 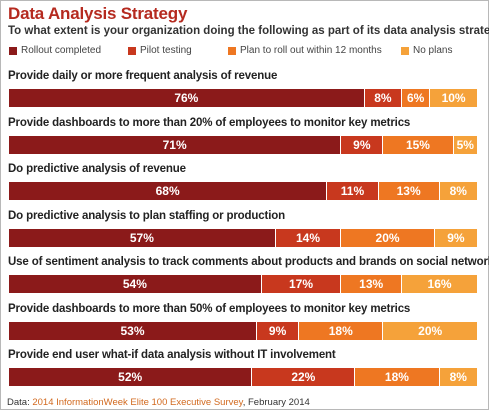 I want to click on data-label: 52%, so click(x=130, y=377).